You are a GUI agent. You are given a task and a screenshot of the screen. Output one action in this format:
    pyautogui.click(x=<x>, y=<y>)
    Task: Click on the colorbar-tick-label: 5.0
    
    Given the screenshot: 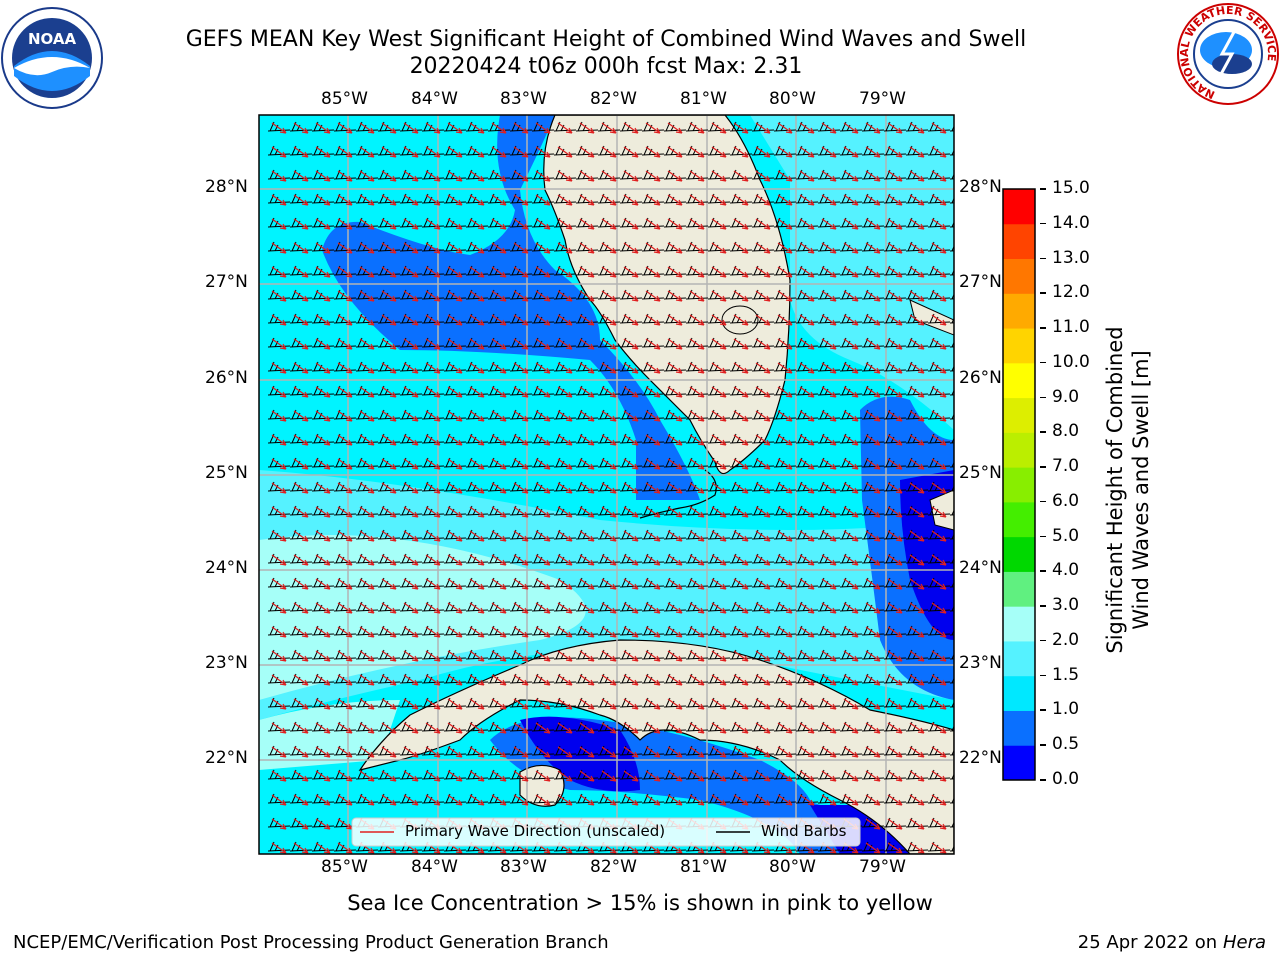 What is the action you would take?
    pyautogui.click(x=1066, y=535)
    